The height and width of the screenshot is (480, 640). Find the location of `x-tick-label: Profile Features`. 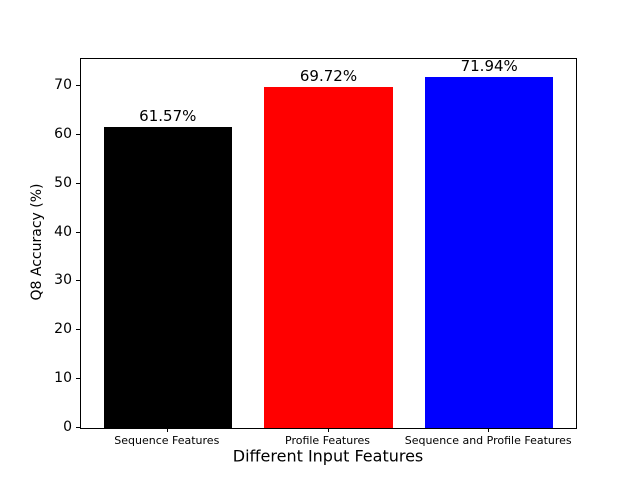

x-tick-label: Profile Features is located at coordinates (327, 440).